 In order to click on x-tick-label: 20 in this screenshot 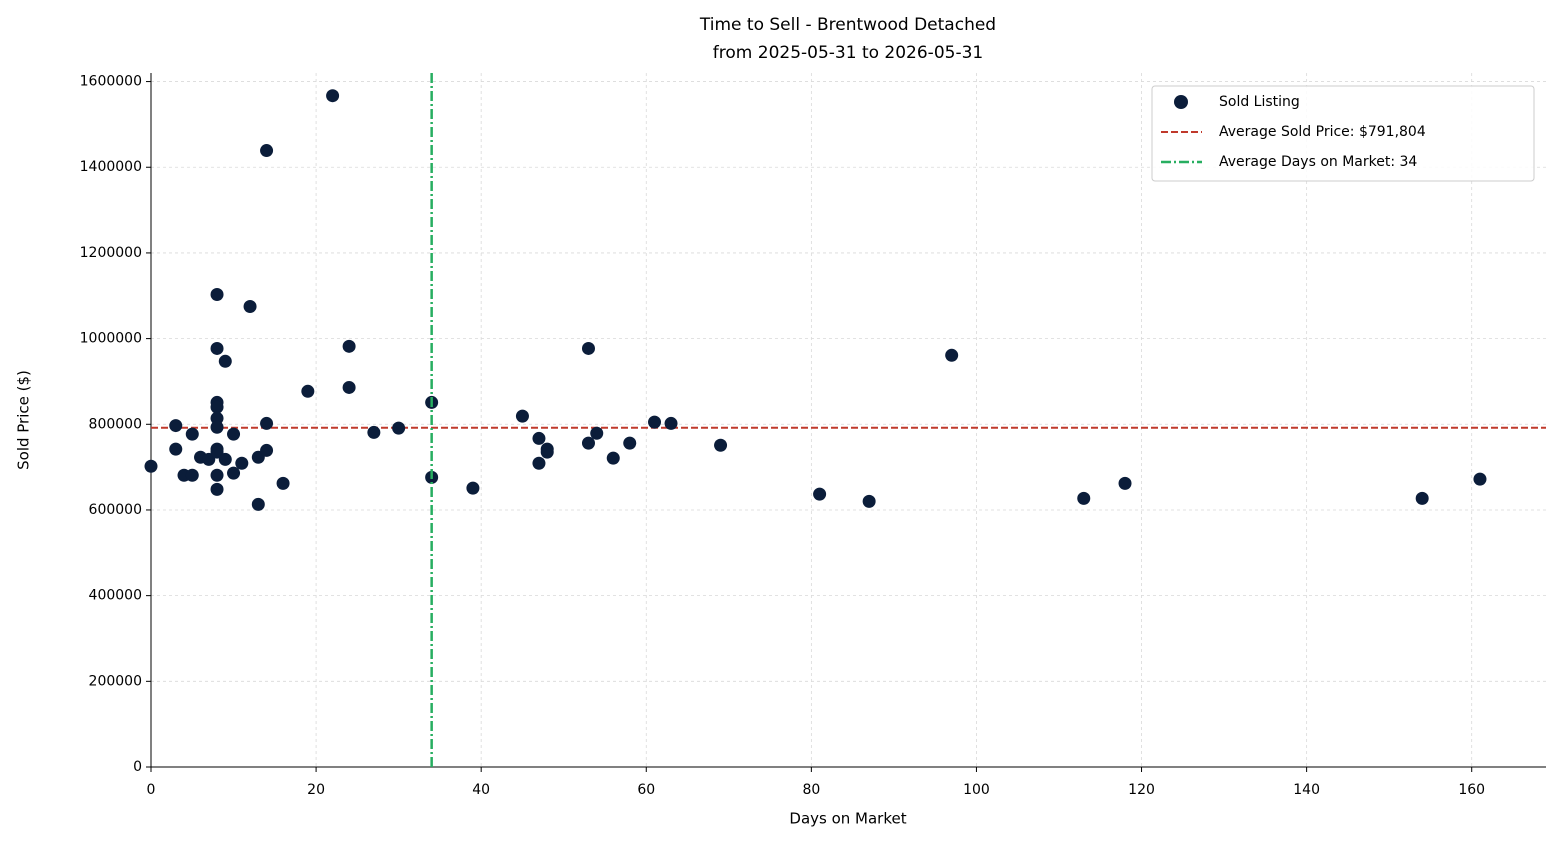, I will do `click(316, 790)`.